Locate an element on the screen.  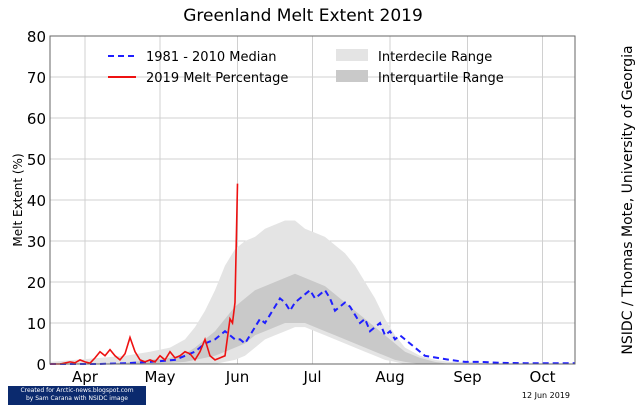
credit-line-1: Created for Arctic-news.blogspot.com is located at coordinates (77, 390).